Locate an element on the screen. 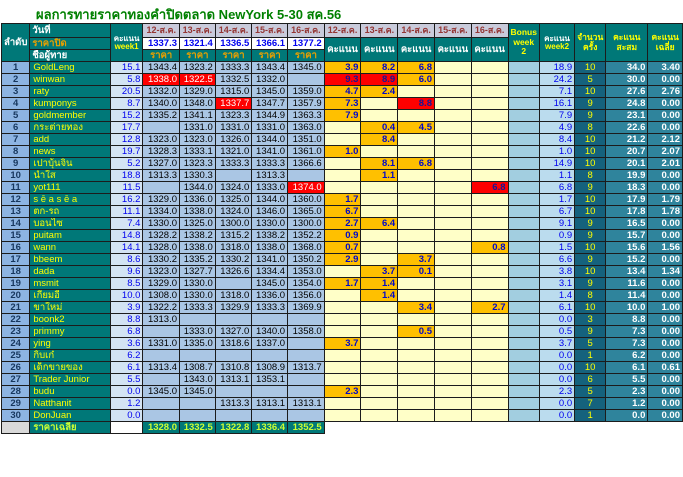 This screenshot has width=683, height=477. predictor-name: DonJuan is located at coordinates (70, 415).